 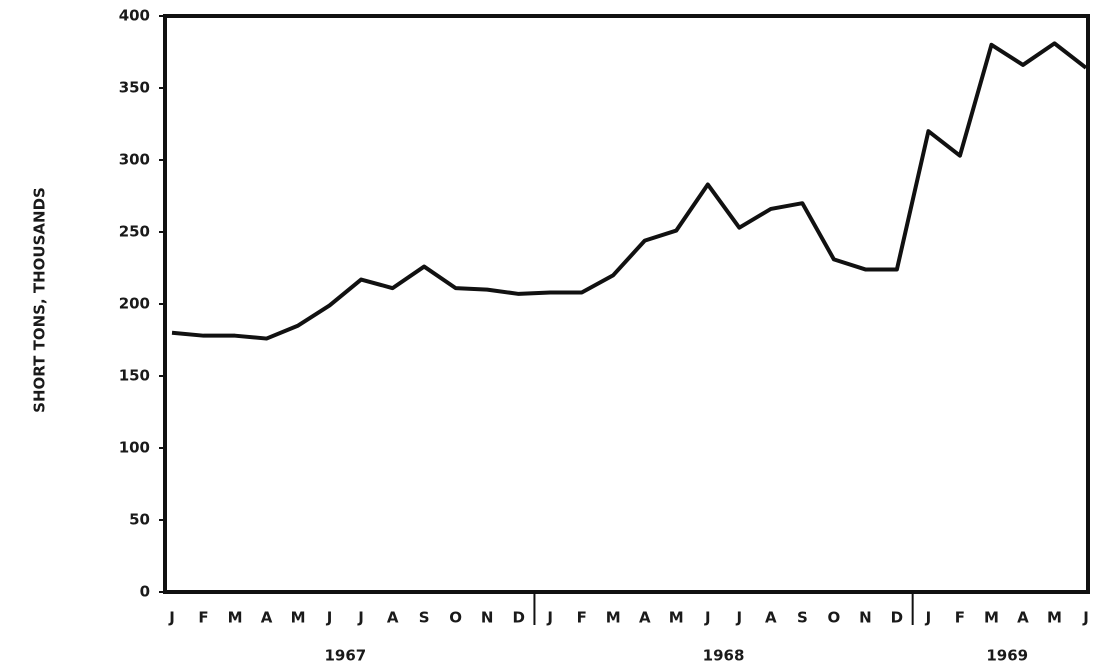 I want to click on y-tick-label: 250, so click(x=134, y=232).